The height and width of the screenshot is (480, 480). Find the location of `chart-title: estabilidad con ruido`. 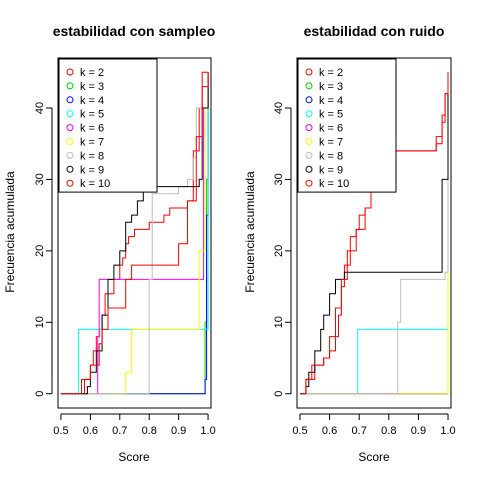

chart-title: estabilidad con ruido is located at coordinates (374, 31).